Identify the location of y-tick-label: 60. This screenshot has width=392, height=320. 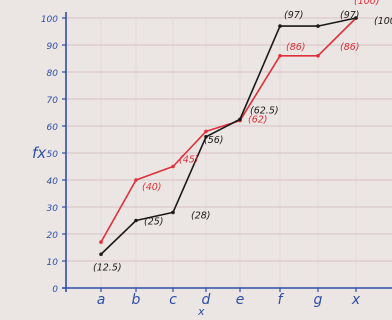
(53, 128).